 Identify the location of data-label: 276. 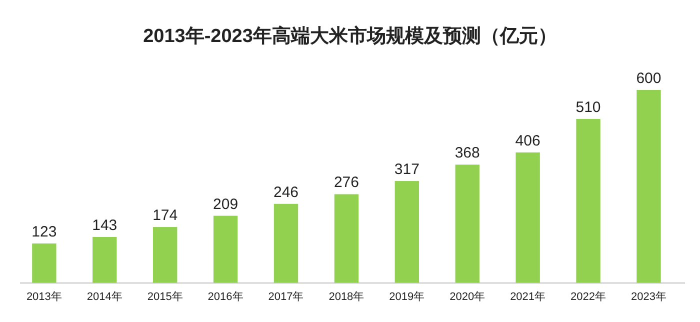
(346, 183).